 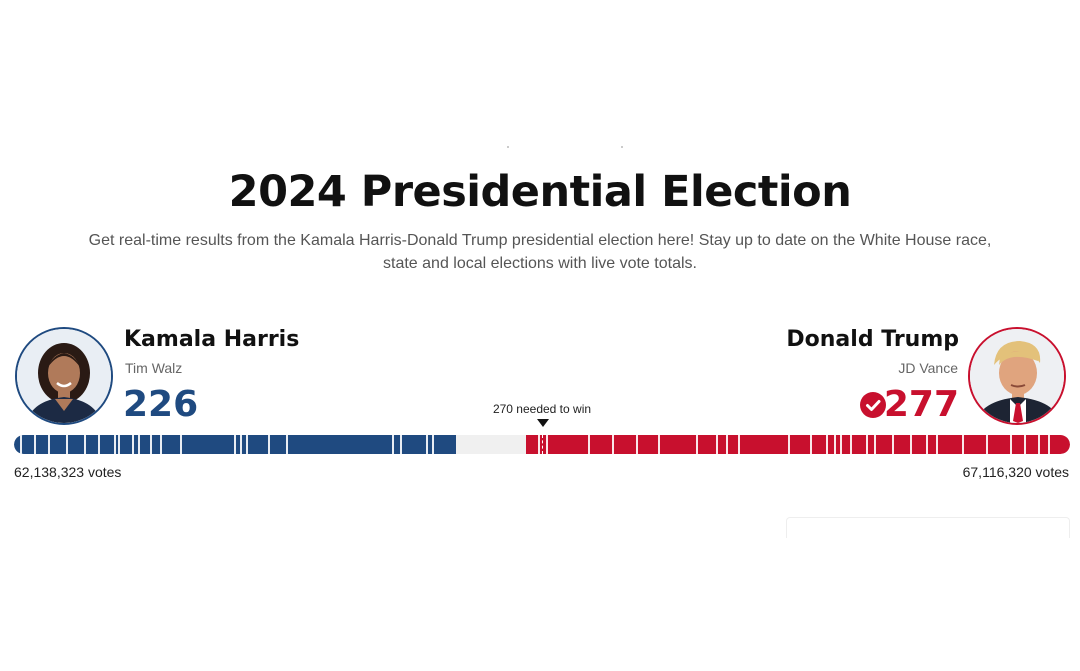 I want to click on republican-bar, so click(x=798, y=444).